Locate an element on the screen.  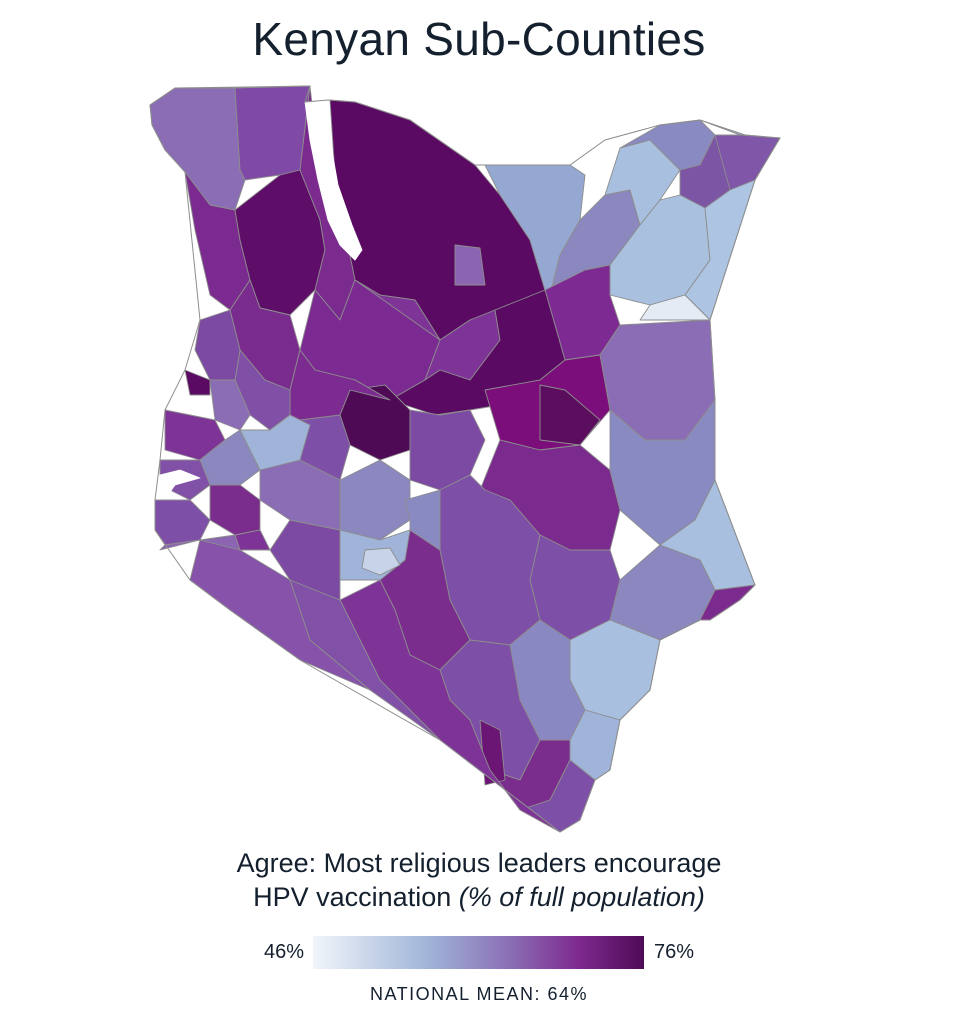
caption-line-2: HPV vaccination (% of full population) is located at coordinates (479, 897).